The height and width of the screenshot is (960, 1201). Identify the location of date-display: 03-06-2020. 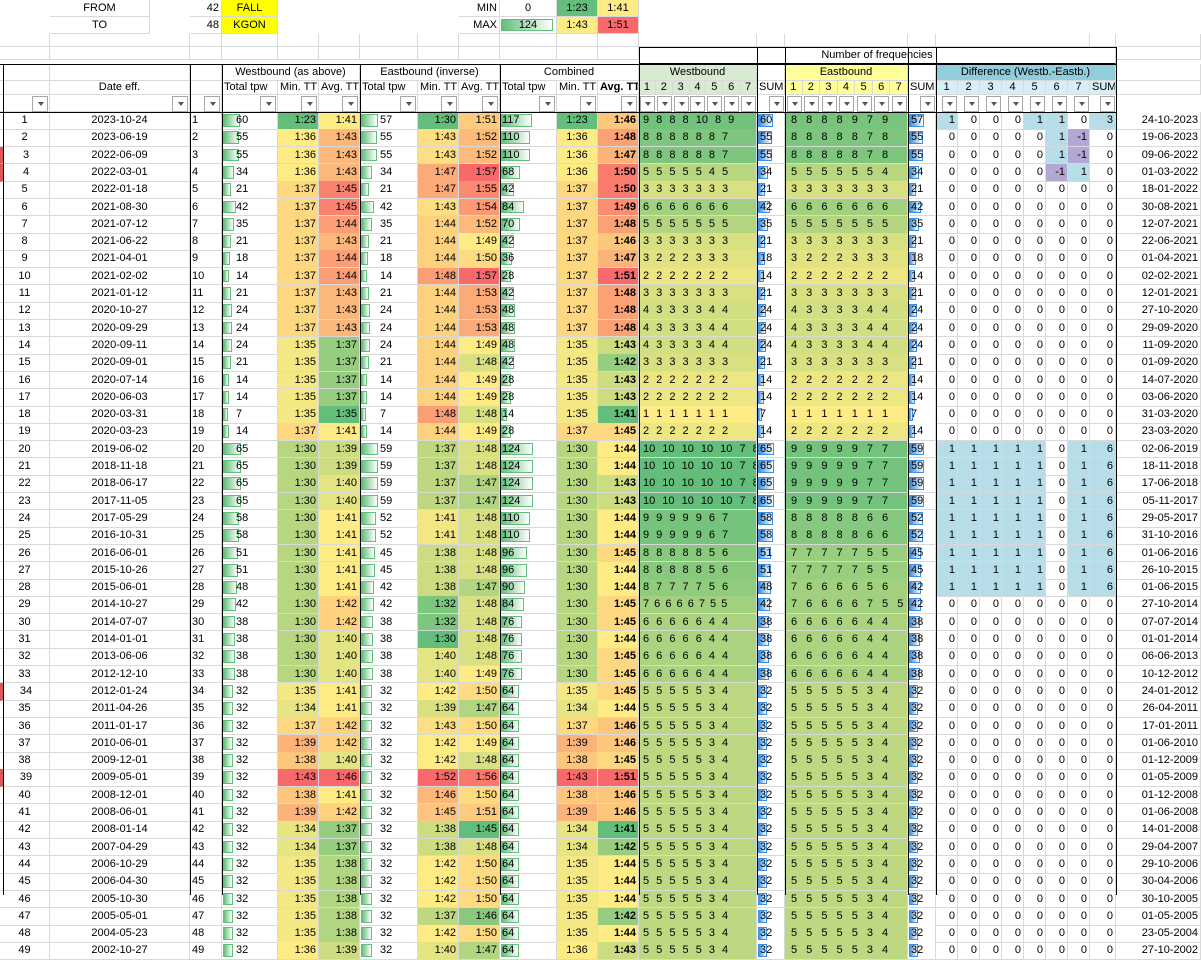
(1158, 397).